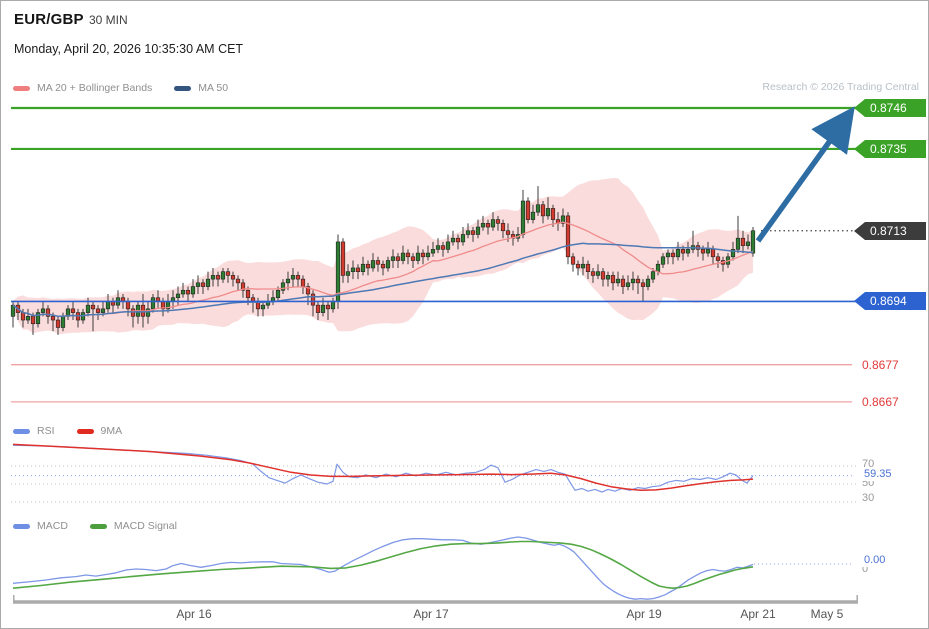 The height and width of the screenshot is (629, 929). I want to click on legend-label: RSI, so click(46, 431).